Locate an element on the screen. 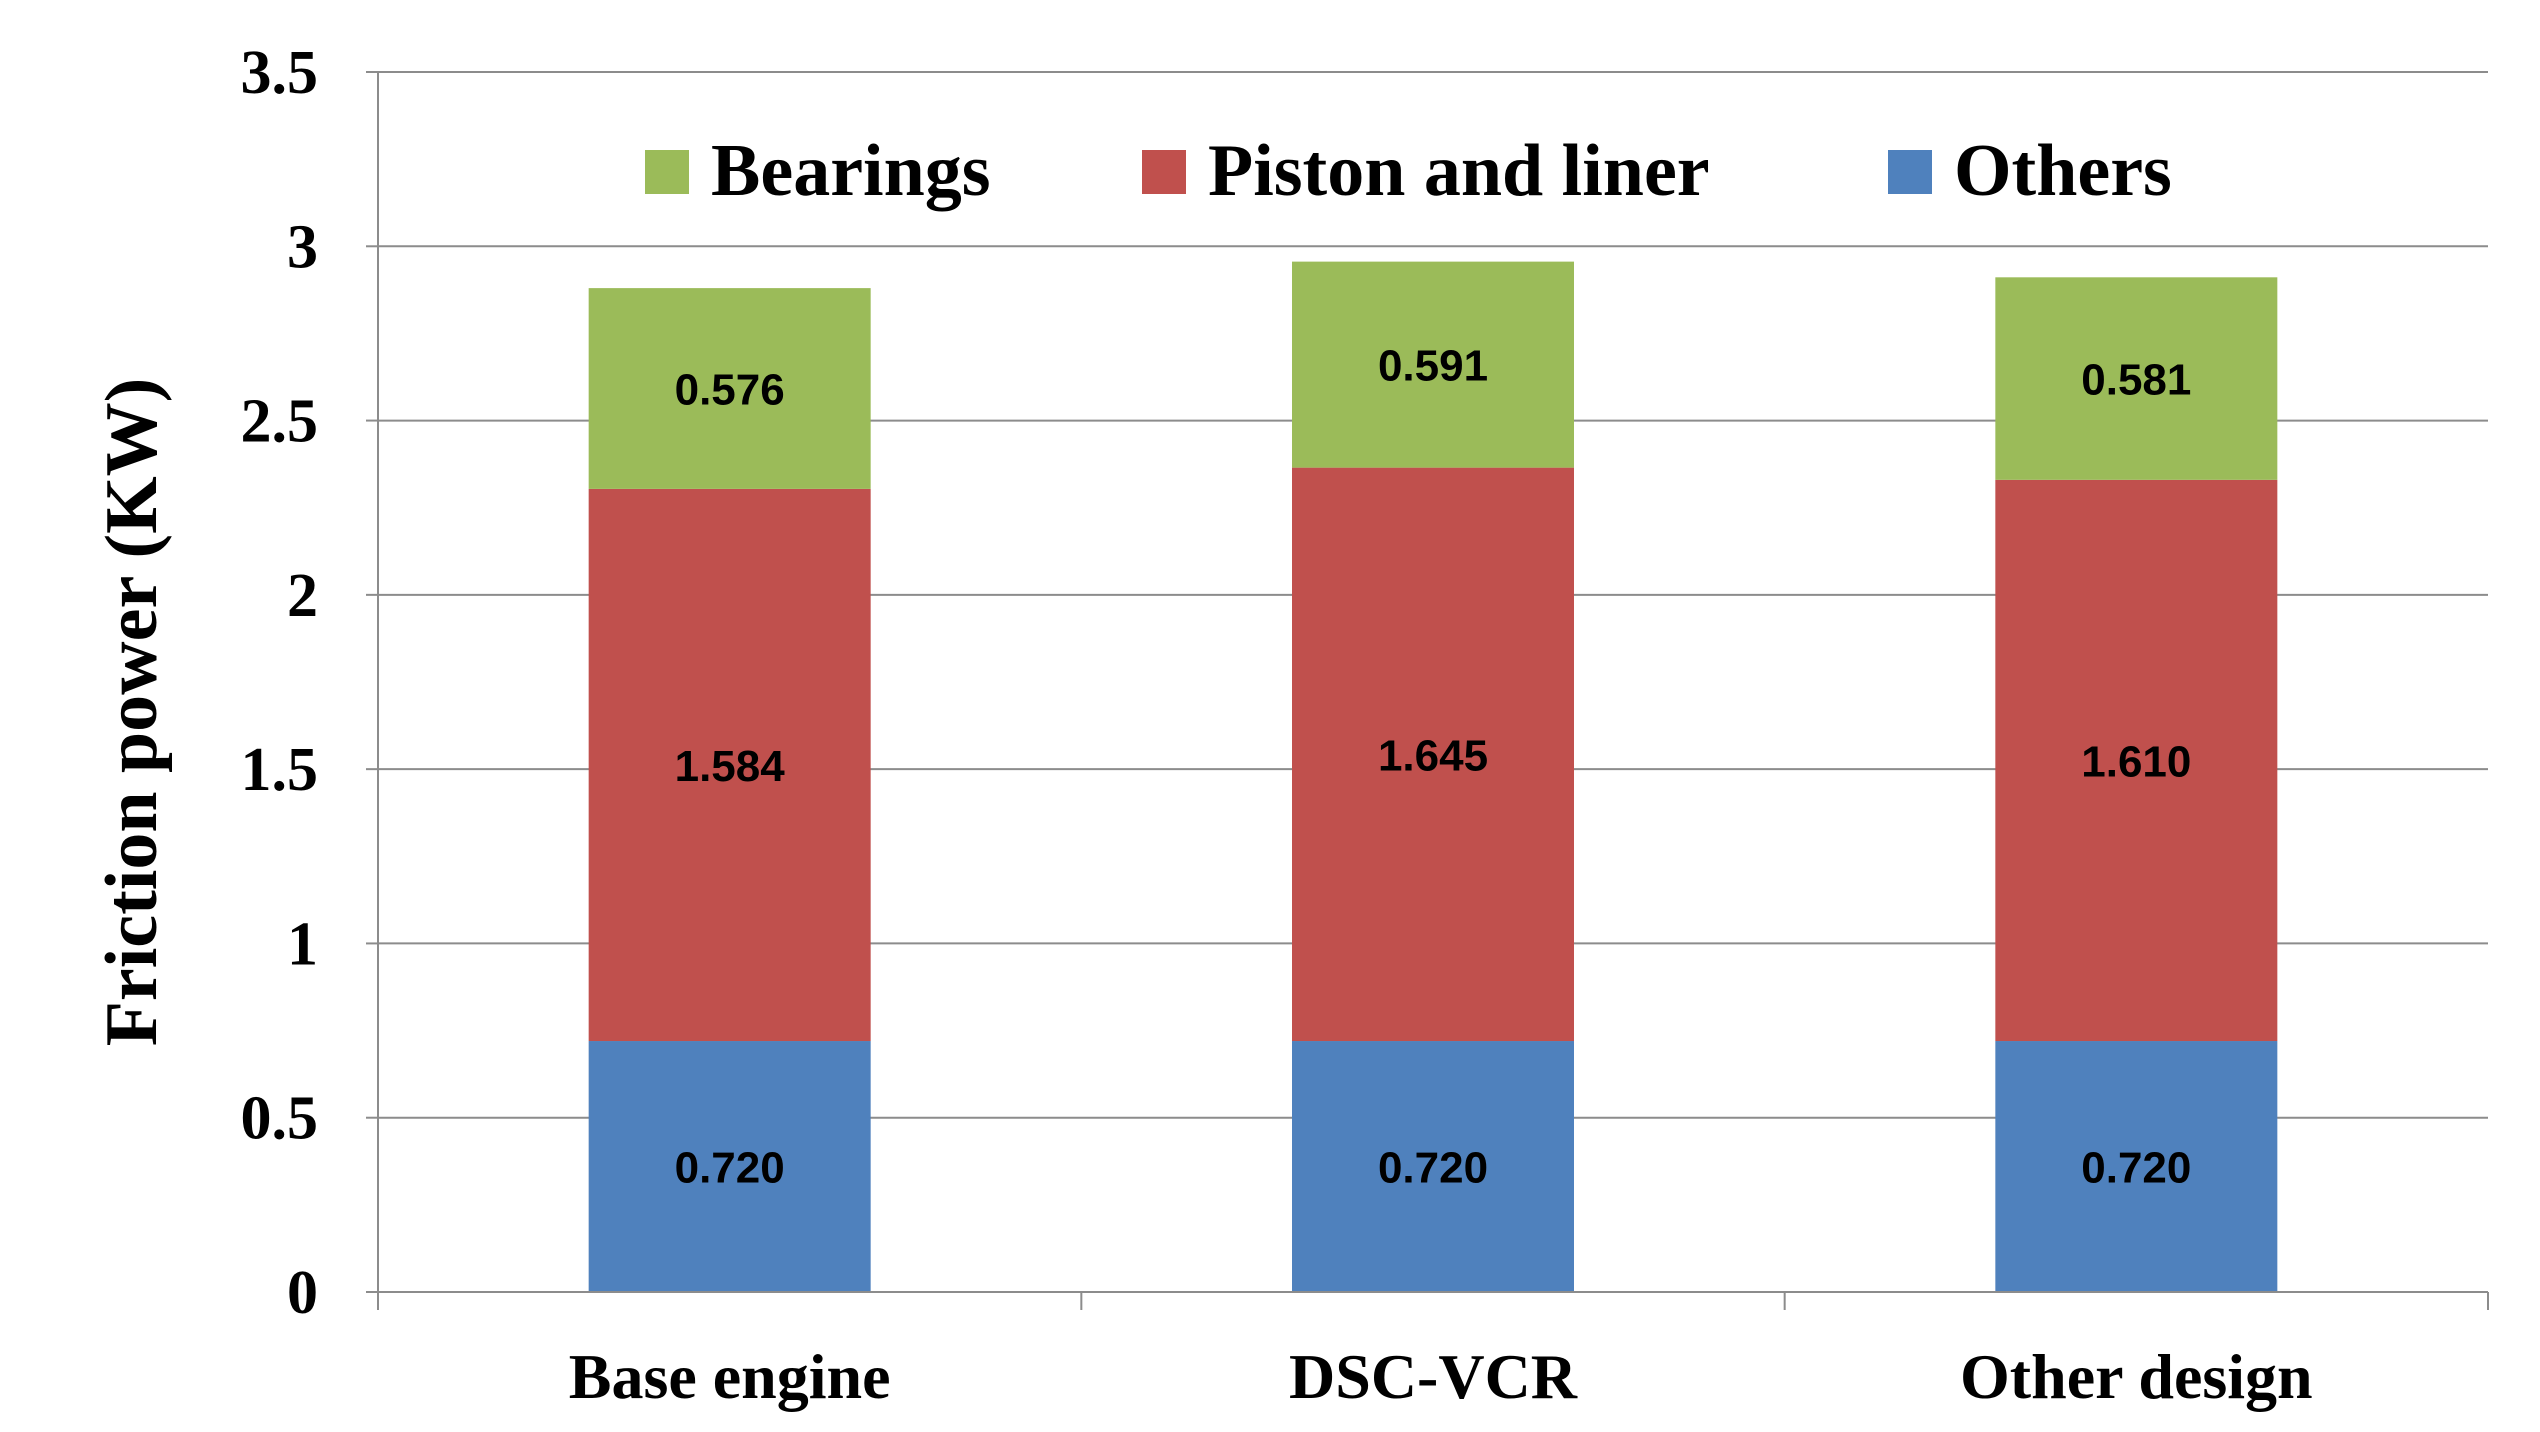 Image resolution: width=2540 pixels, height=1432 pixels. data-label-bearings: 0.576 is located at coordinates (730, 390).